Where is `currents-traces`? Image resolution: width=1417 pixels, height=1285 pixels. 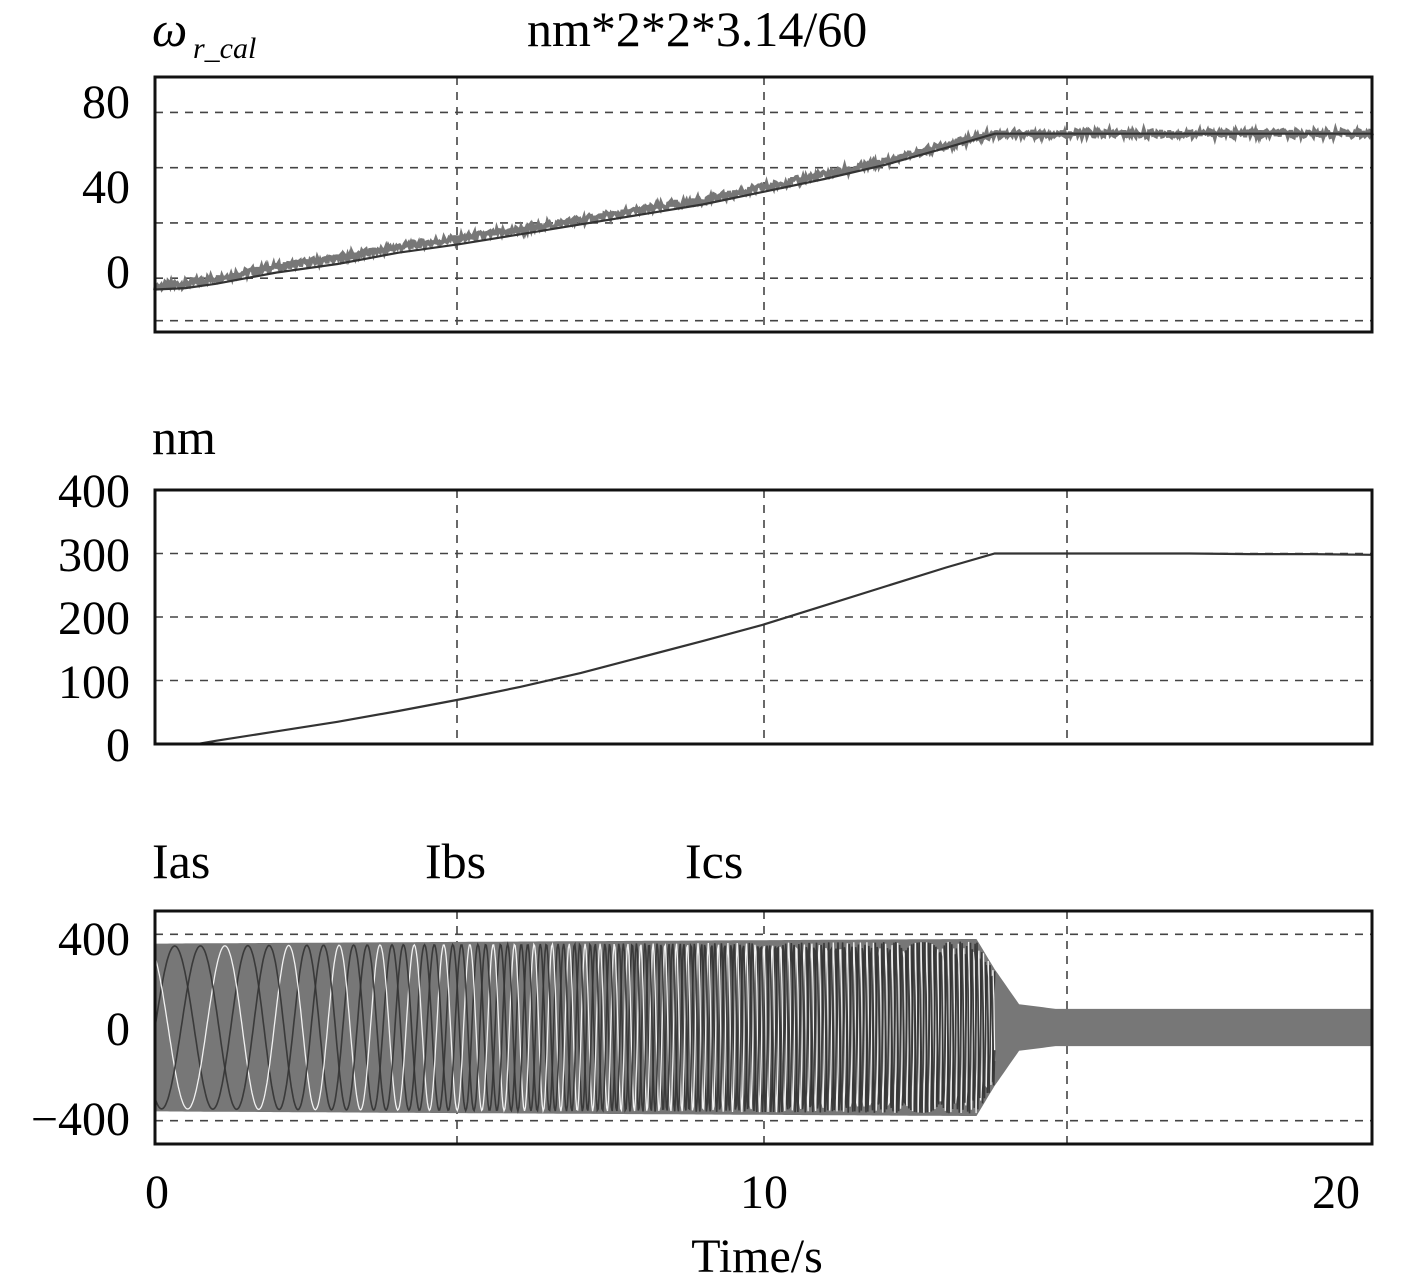
currents-traces is located at coordinates (763, 1027).